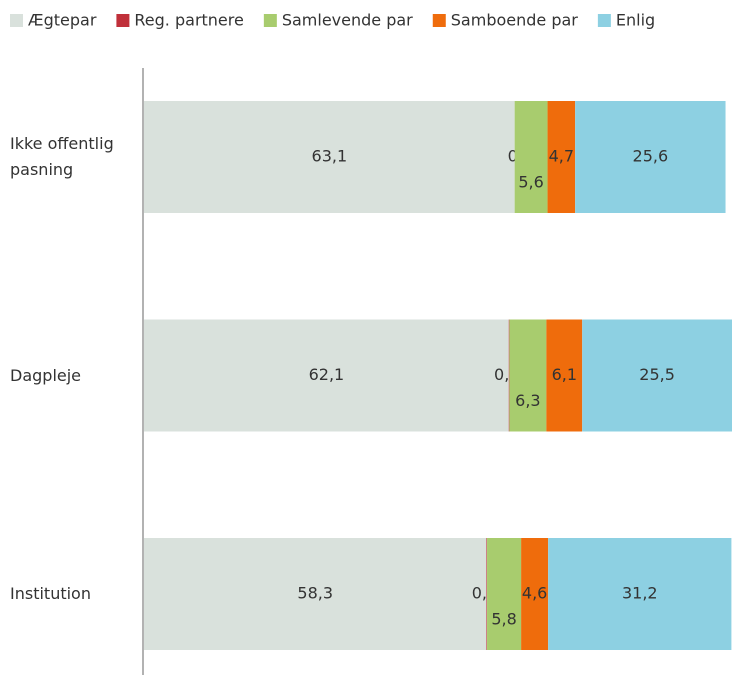 The width and height of the screenshot is (733, 675). What do you see at coordinates (513, 156) in the screenshot?
I see `value-label: 0` at bounding box center [513, 156].